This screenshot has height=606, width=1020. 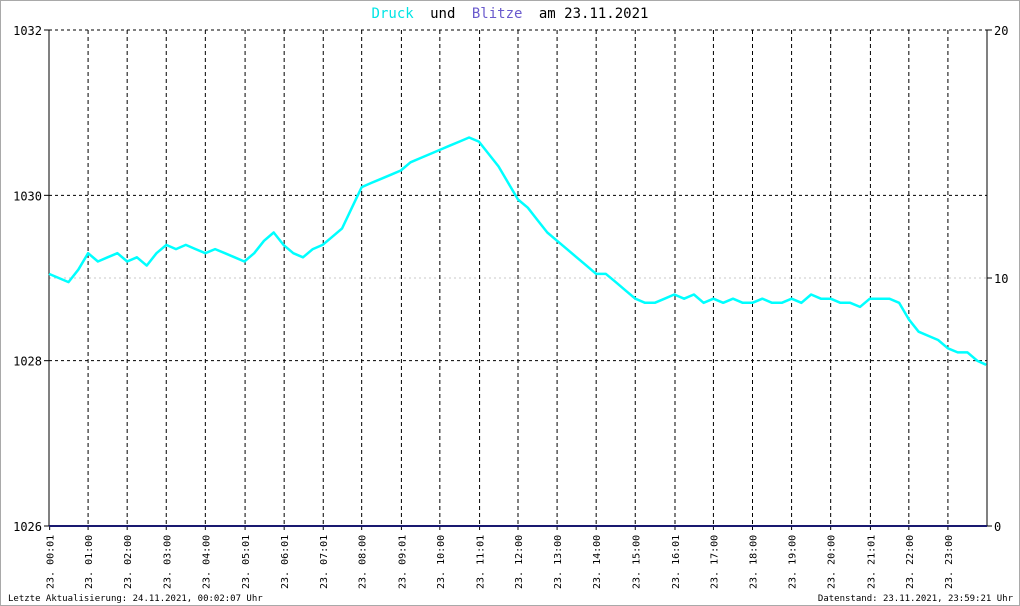 What do you see at coordinates (597, 562) in the screenshot?
I see `x-tick-label: 23. 14:00` at bounding box center [597, 562].